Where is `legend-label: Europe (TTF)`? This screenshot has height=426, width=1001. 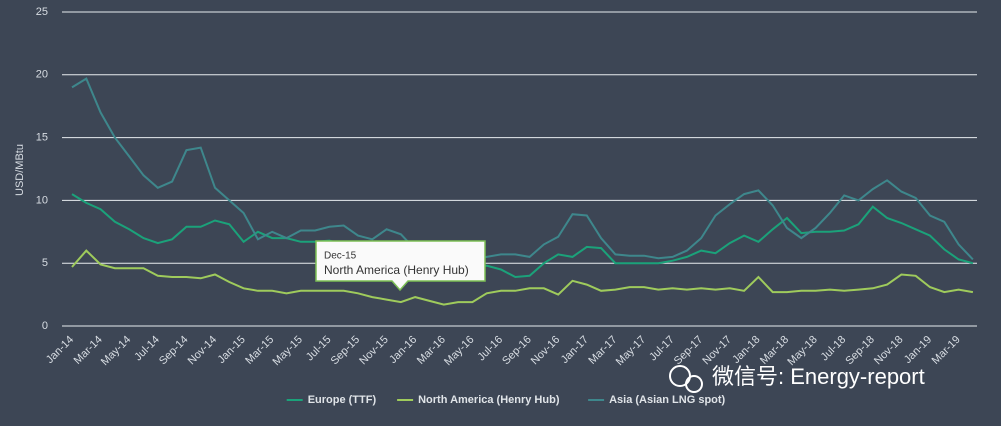
legend-label: Europe (TTF) is located at coordinates (342, 400).